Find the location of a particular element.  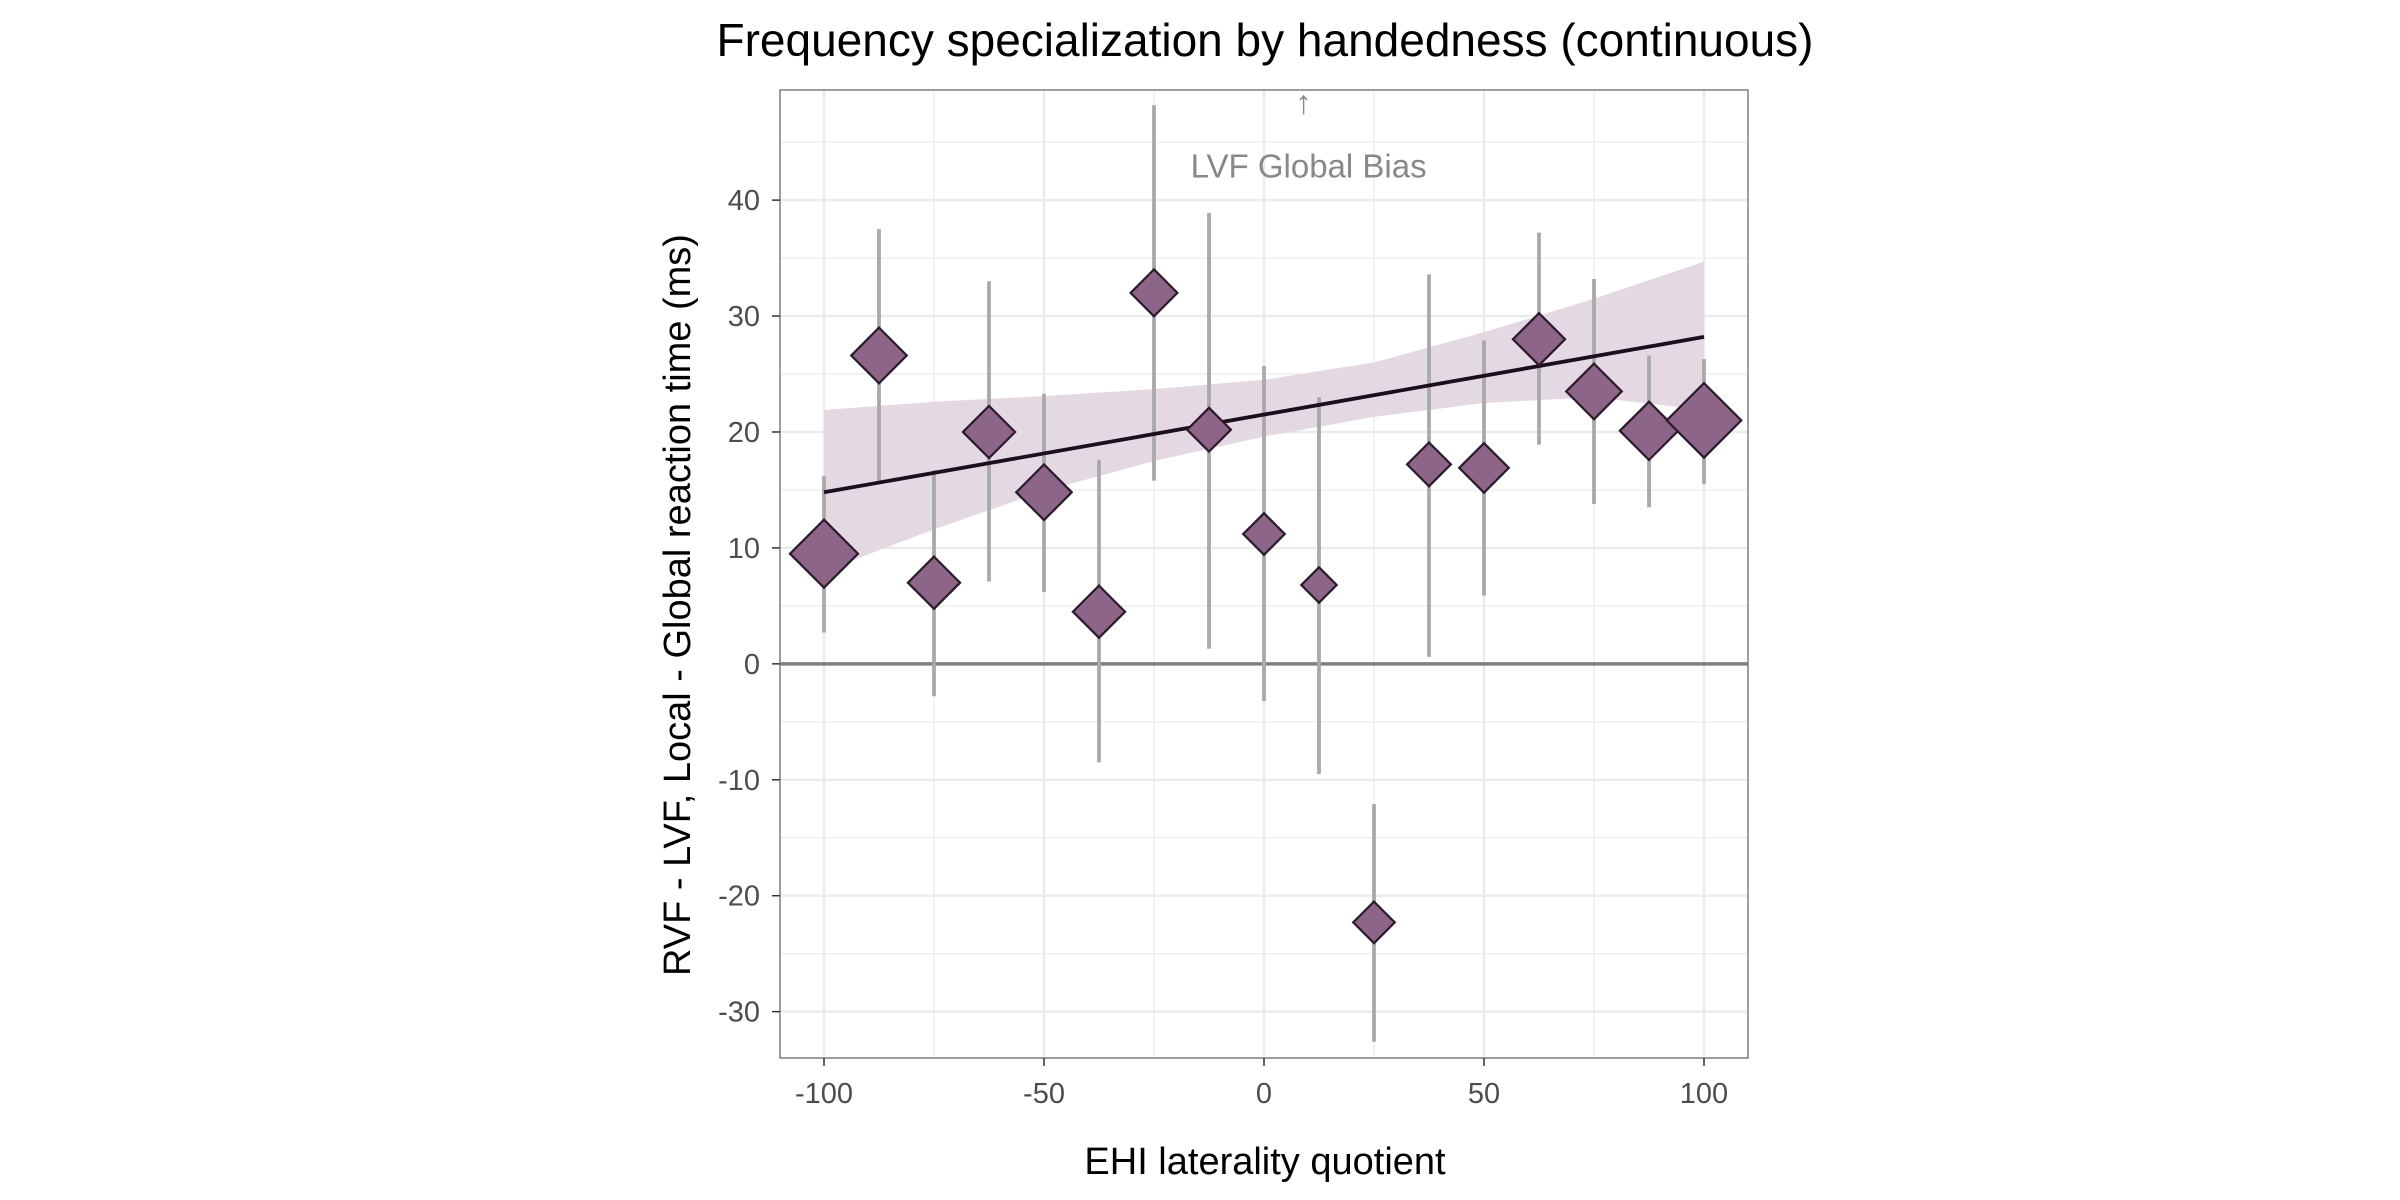

regression-line is located at coordinates (1264, 415).